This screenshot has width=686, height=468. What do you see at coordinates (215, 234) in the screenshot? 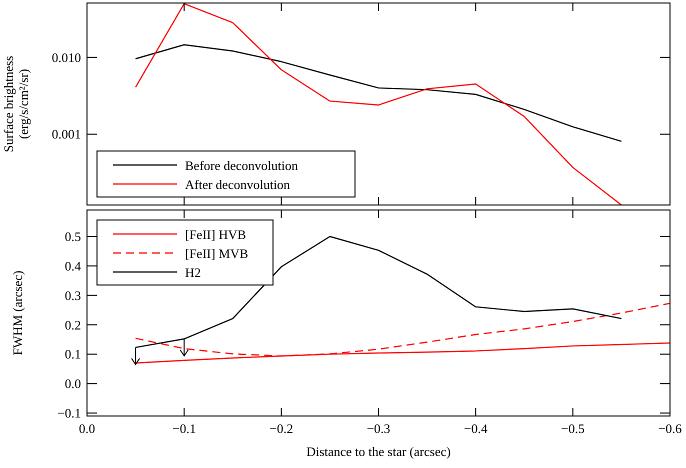
I see `legend-label: [FeII] HVB` at bounding box center [215, 234].